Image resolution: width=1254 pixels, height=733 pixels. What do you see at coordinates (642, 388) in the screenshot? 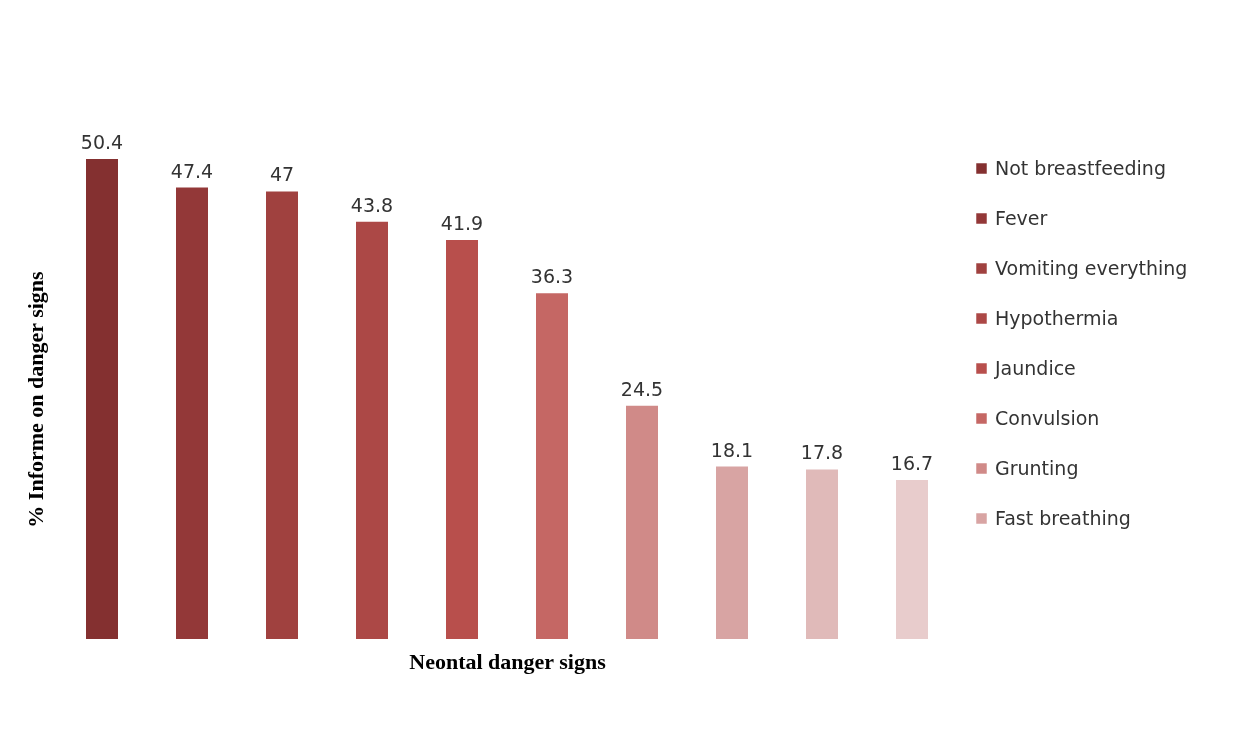
I see `data-label: 24.5` at bounding box center [642, 388].